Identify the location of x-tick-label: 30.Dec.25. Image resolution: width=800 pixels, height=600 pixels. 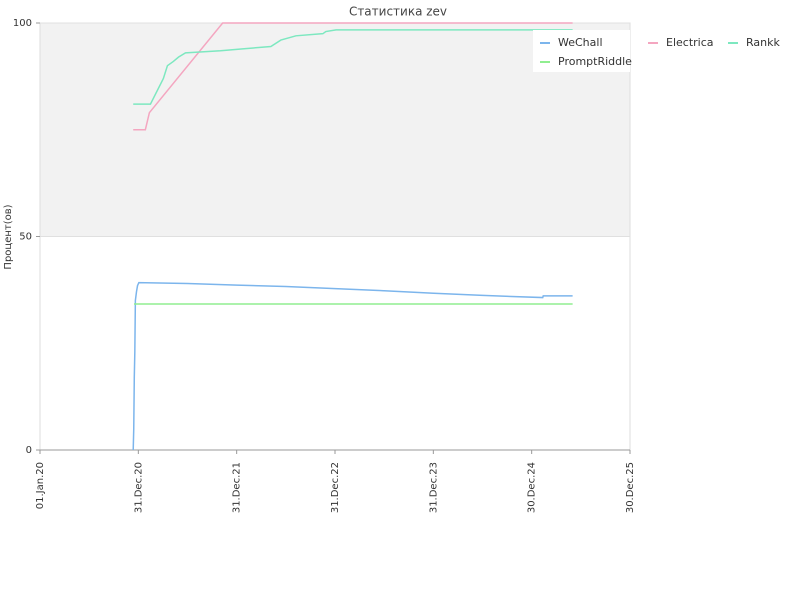
(630, 487).